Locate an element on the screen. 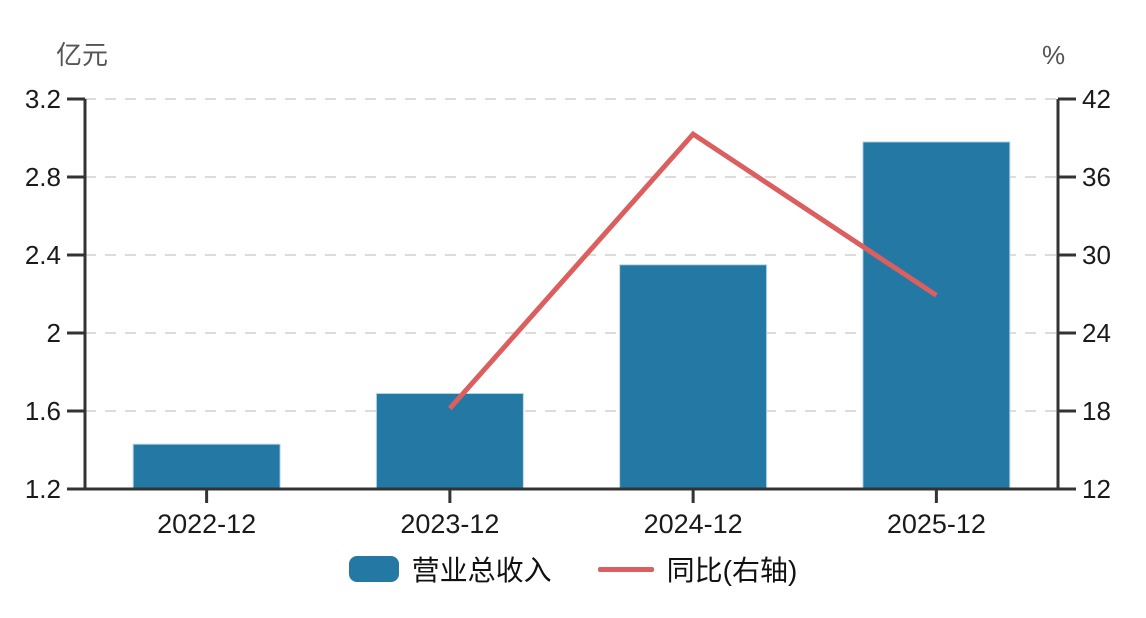 The image size is (1146, 618). right-axis-tick-label: 12 is located at coordinates (1096, 489).